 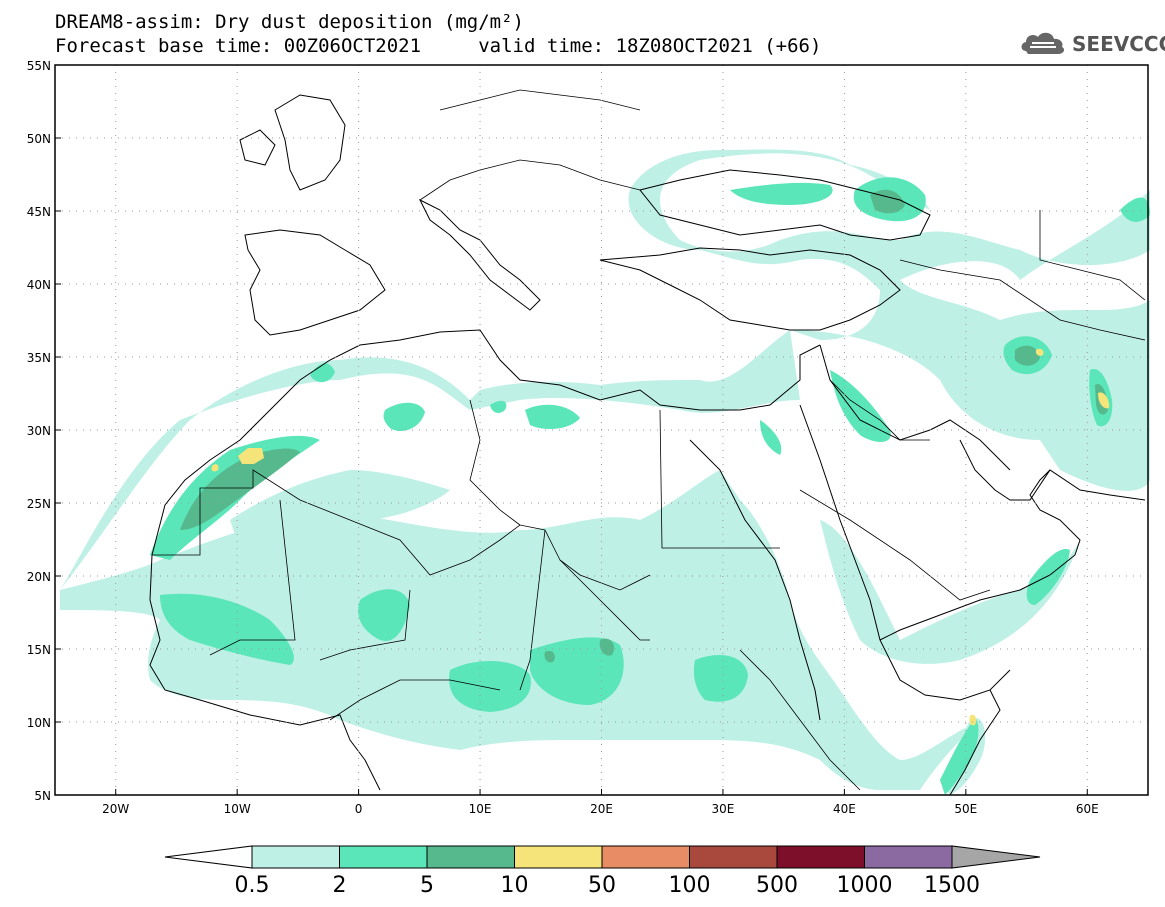 What do you see at coordinates (42, 796) in the screenshot?
I see `lat-tick-label: 5N` at bounding box center [42, 796].